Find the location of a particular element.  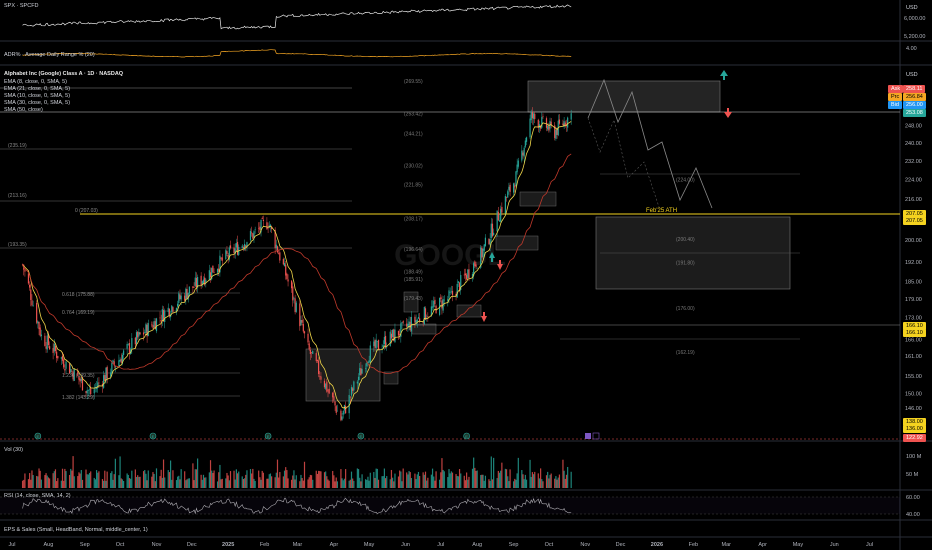

time-tick: Aug is located at coordinates (477, 545).